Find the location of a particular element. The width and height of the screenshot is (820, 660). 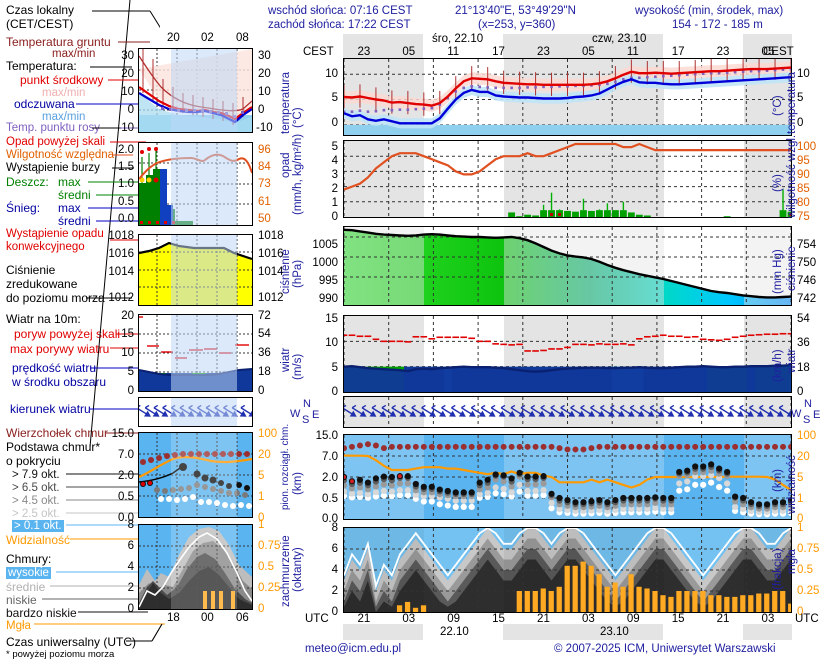

main-wind-panel is located at coordinates (567, 354).